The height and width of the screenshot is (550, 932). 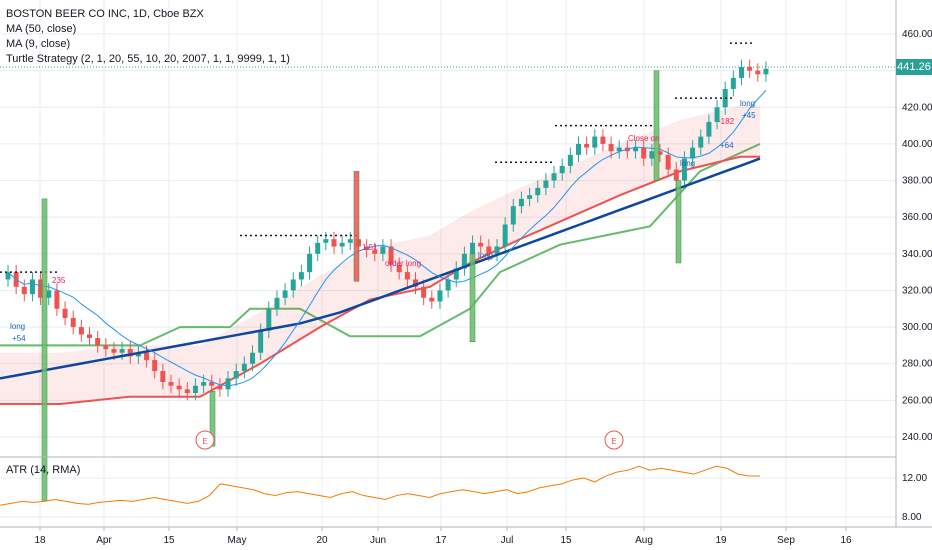 What do you see at coordinates (917, 327) in the screenshot?
I see `price-tick-label: 300.00` at bounding box center [917, 327].